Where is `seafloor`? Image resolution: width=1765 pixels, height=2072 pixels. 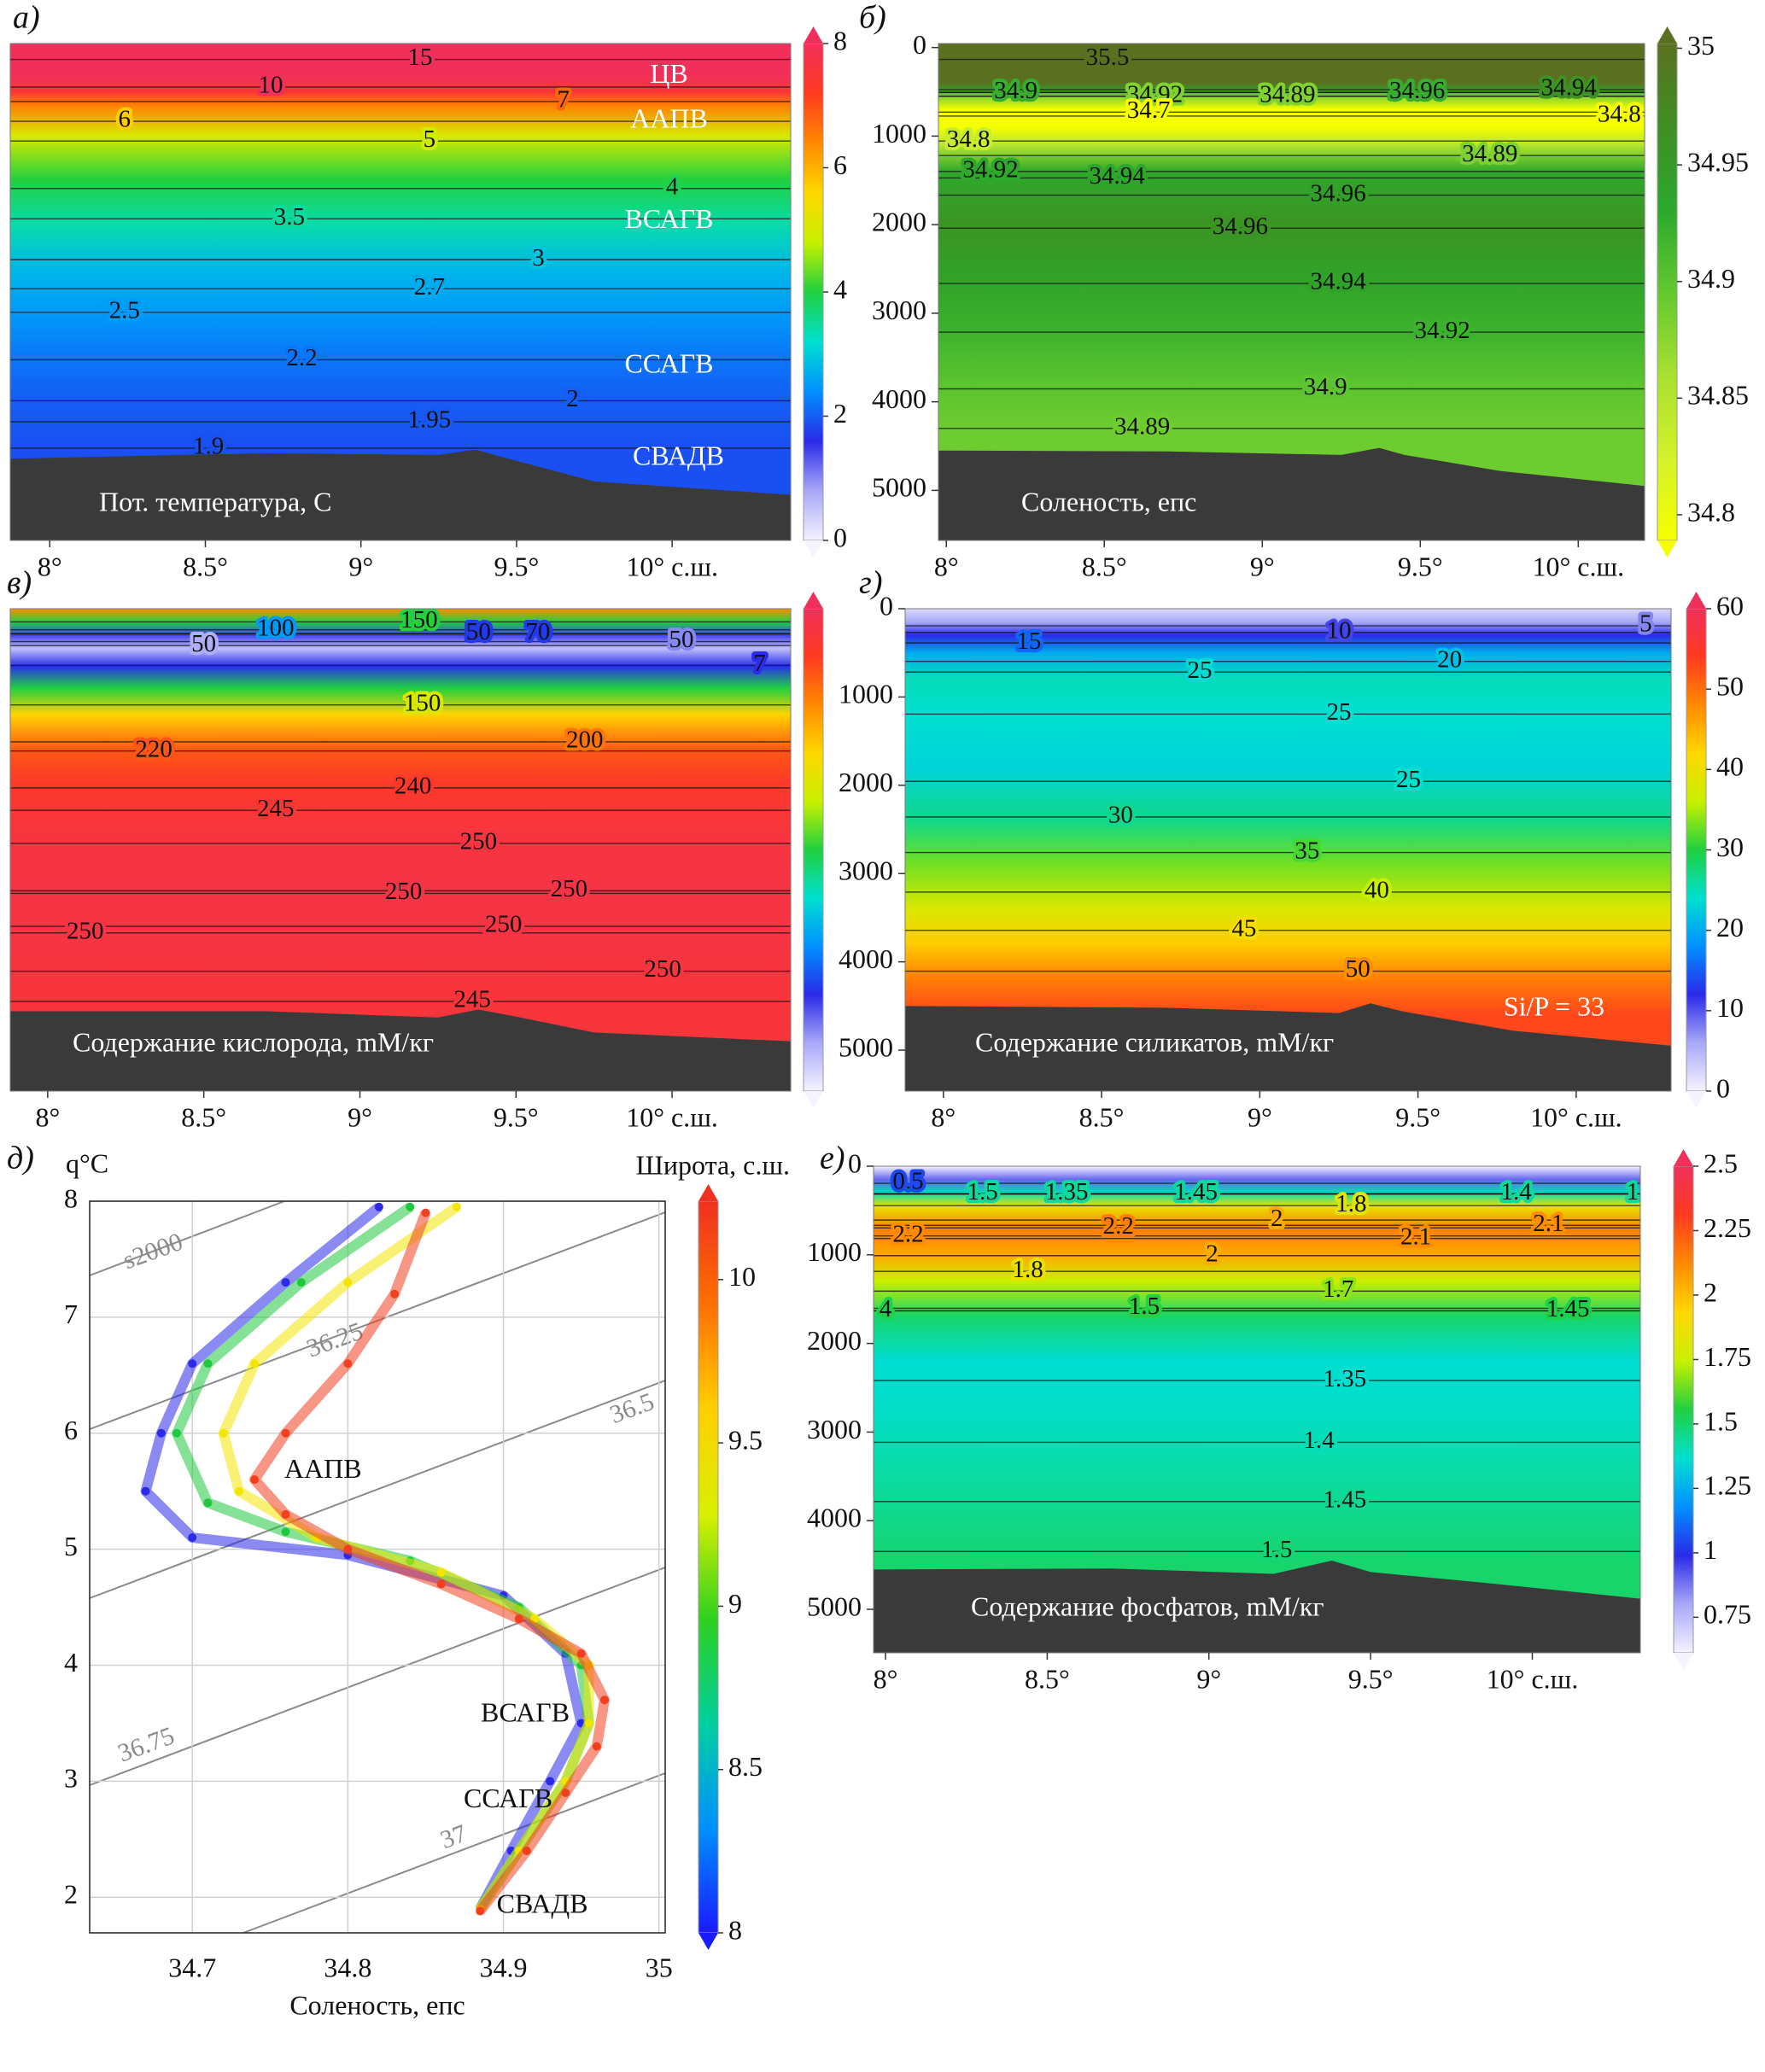 seafloor is located at coordinates (400, 1050).